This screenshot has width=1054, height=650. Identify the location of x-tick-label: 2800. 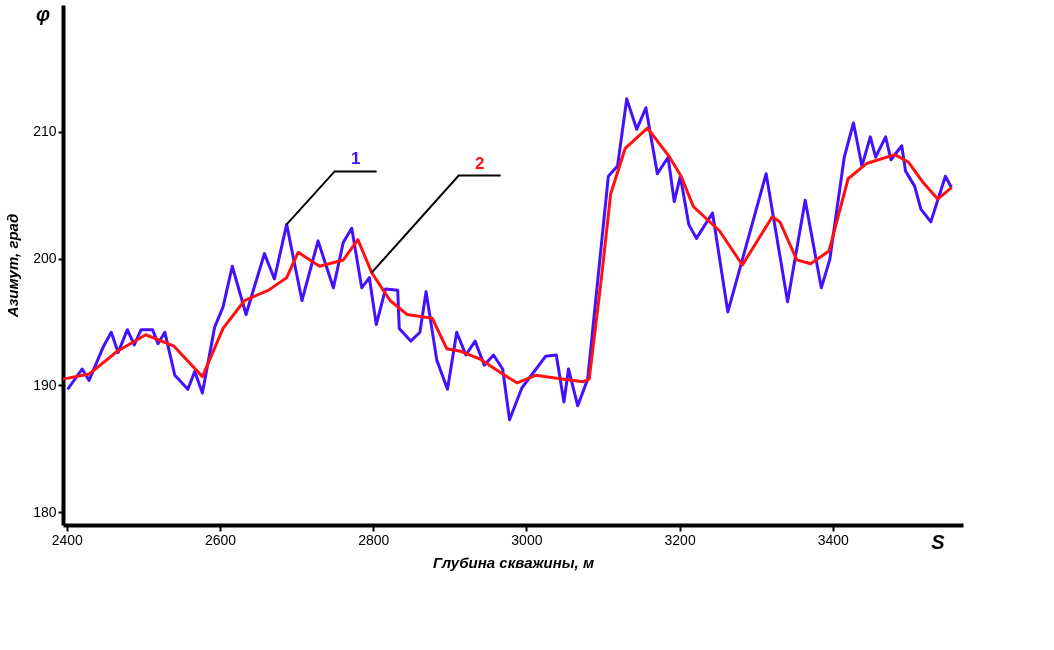
(374, 539).